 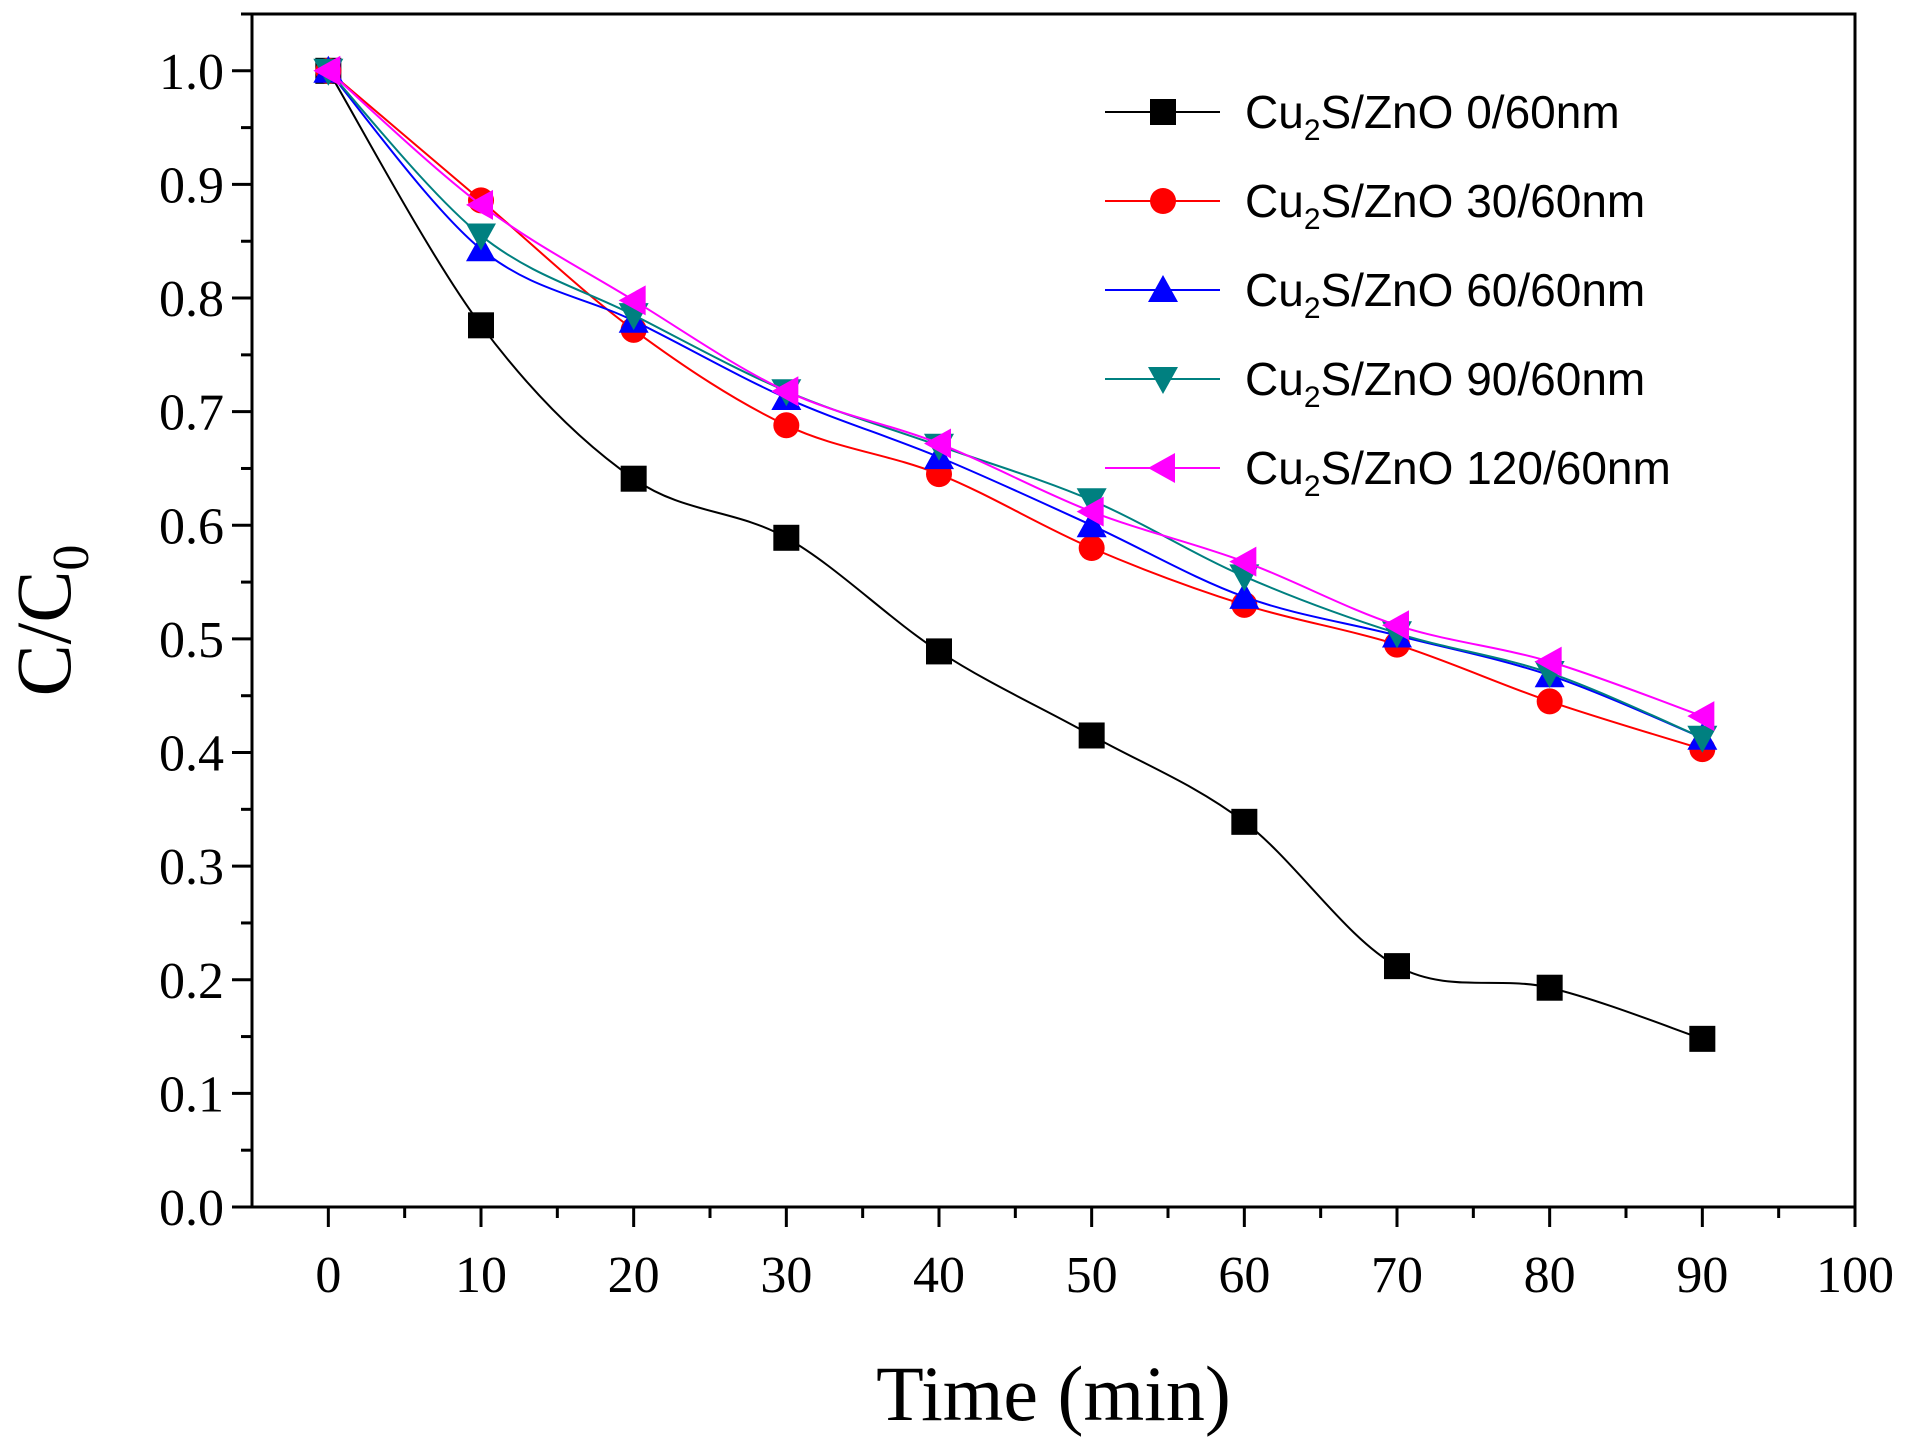 I want to click on x-tick-label: 0, so click(x=328, y=1275).